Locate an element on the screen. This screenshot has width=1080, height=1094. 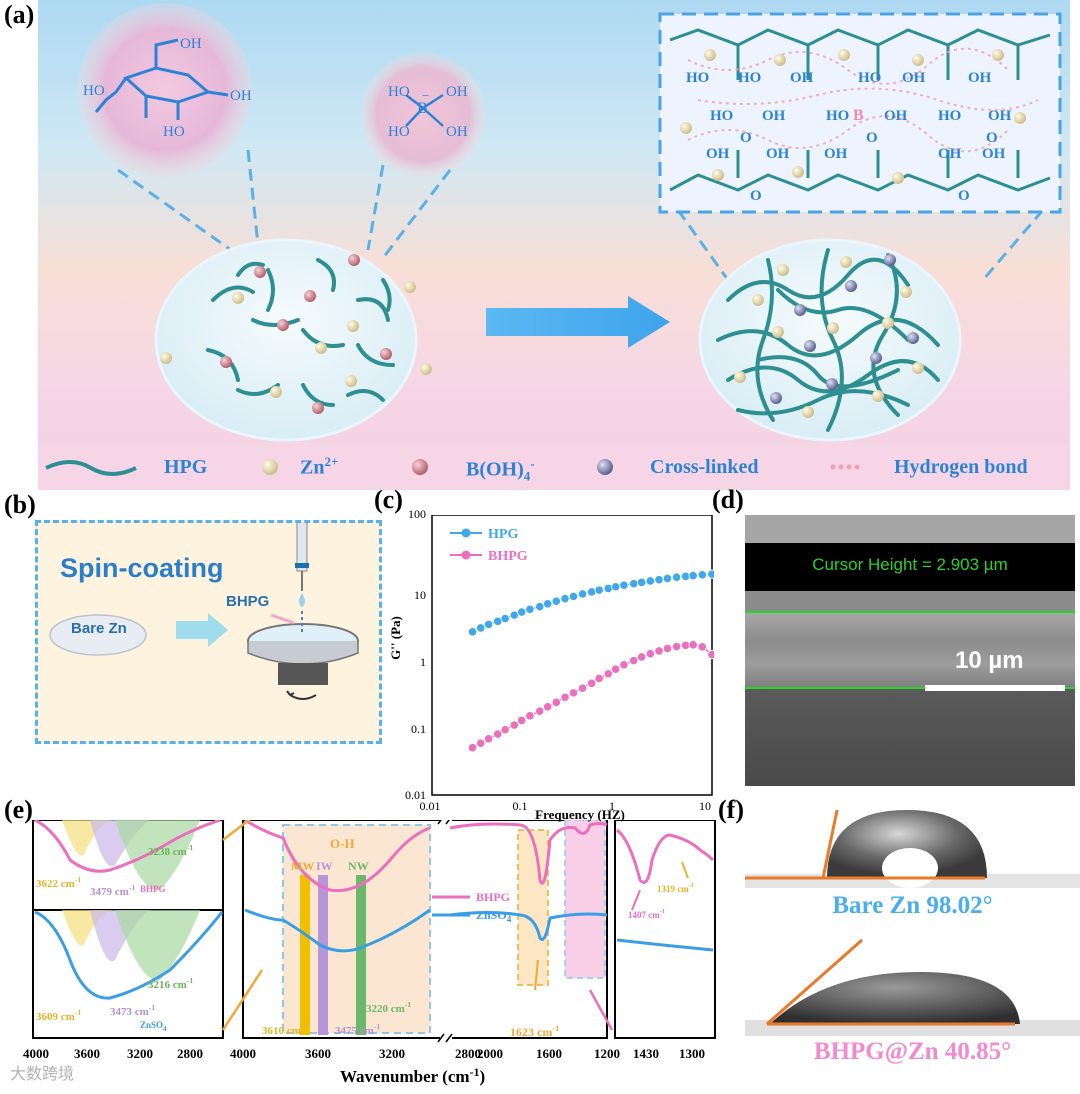
network-backbones is located at coordinates (860, 110).